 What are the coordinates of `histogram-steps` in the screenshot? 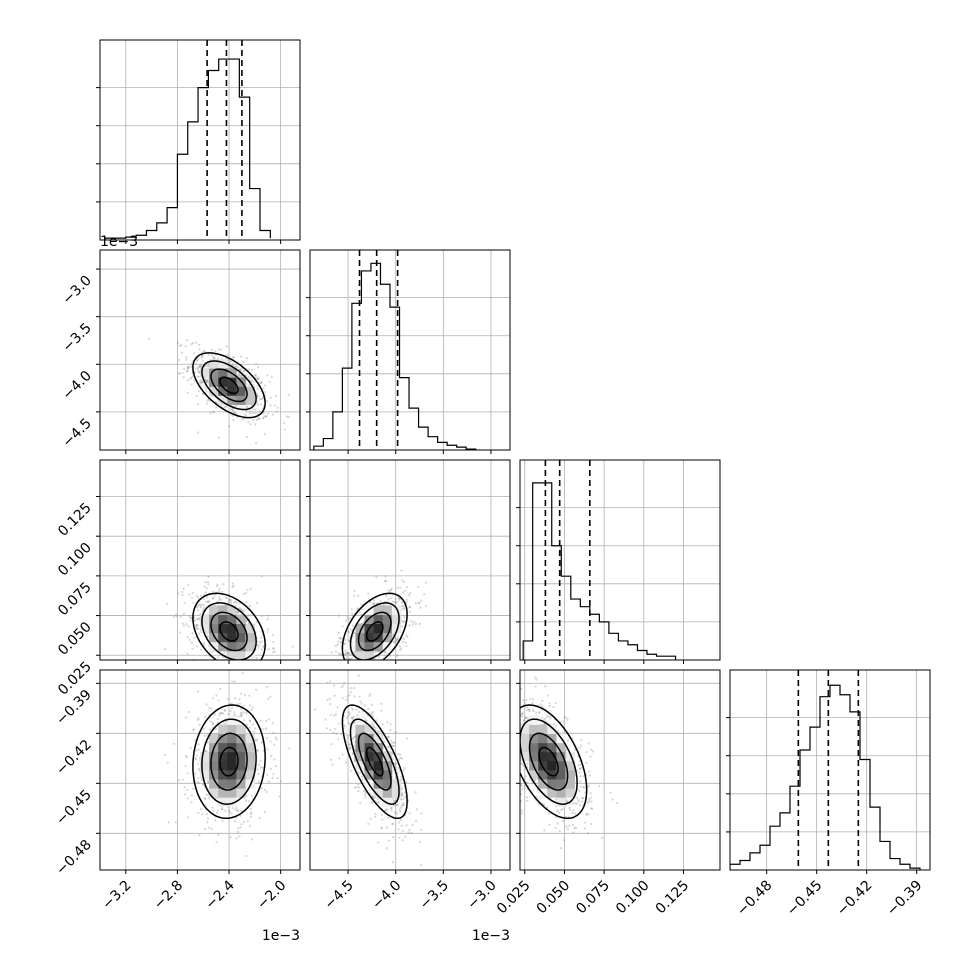 It's located at (395, 356).